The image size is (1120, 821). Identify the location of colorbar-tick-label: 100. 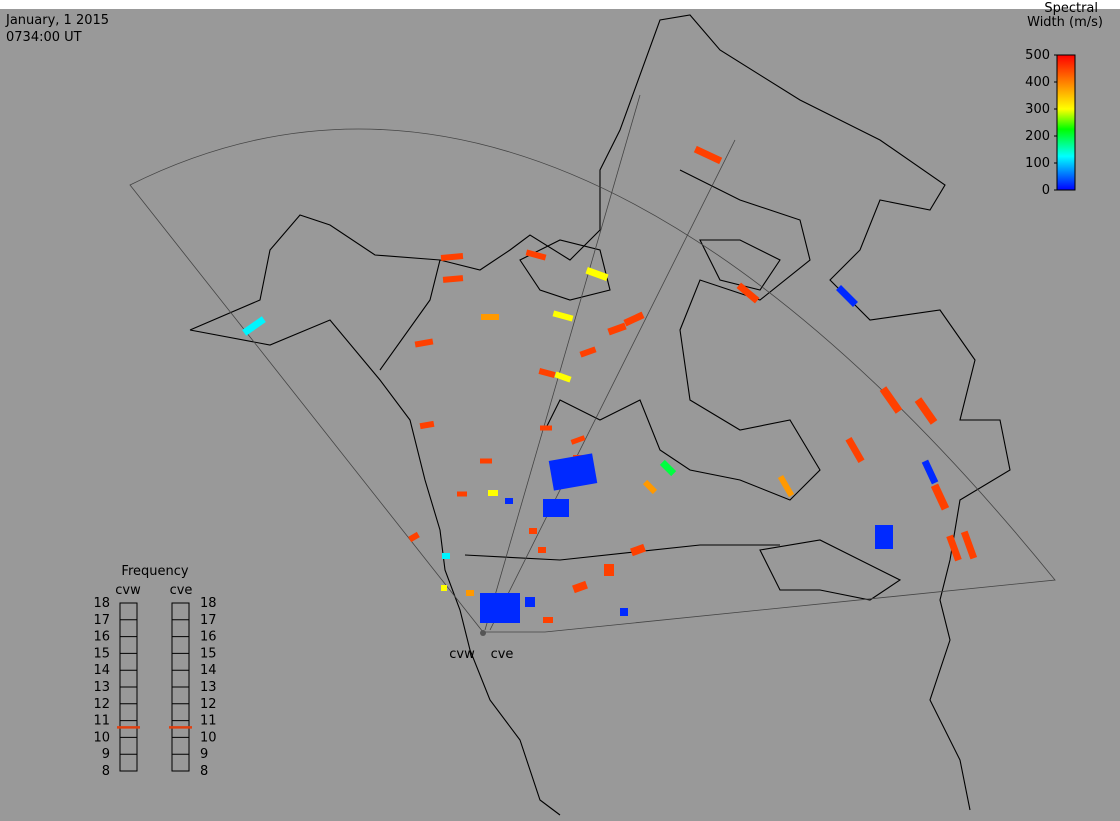
(1037, 163).